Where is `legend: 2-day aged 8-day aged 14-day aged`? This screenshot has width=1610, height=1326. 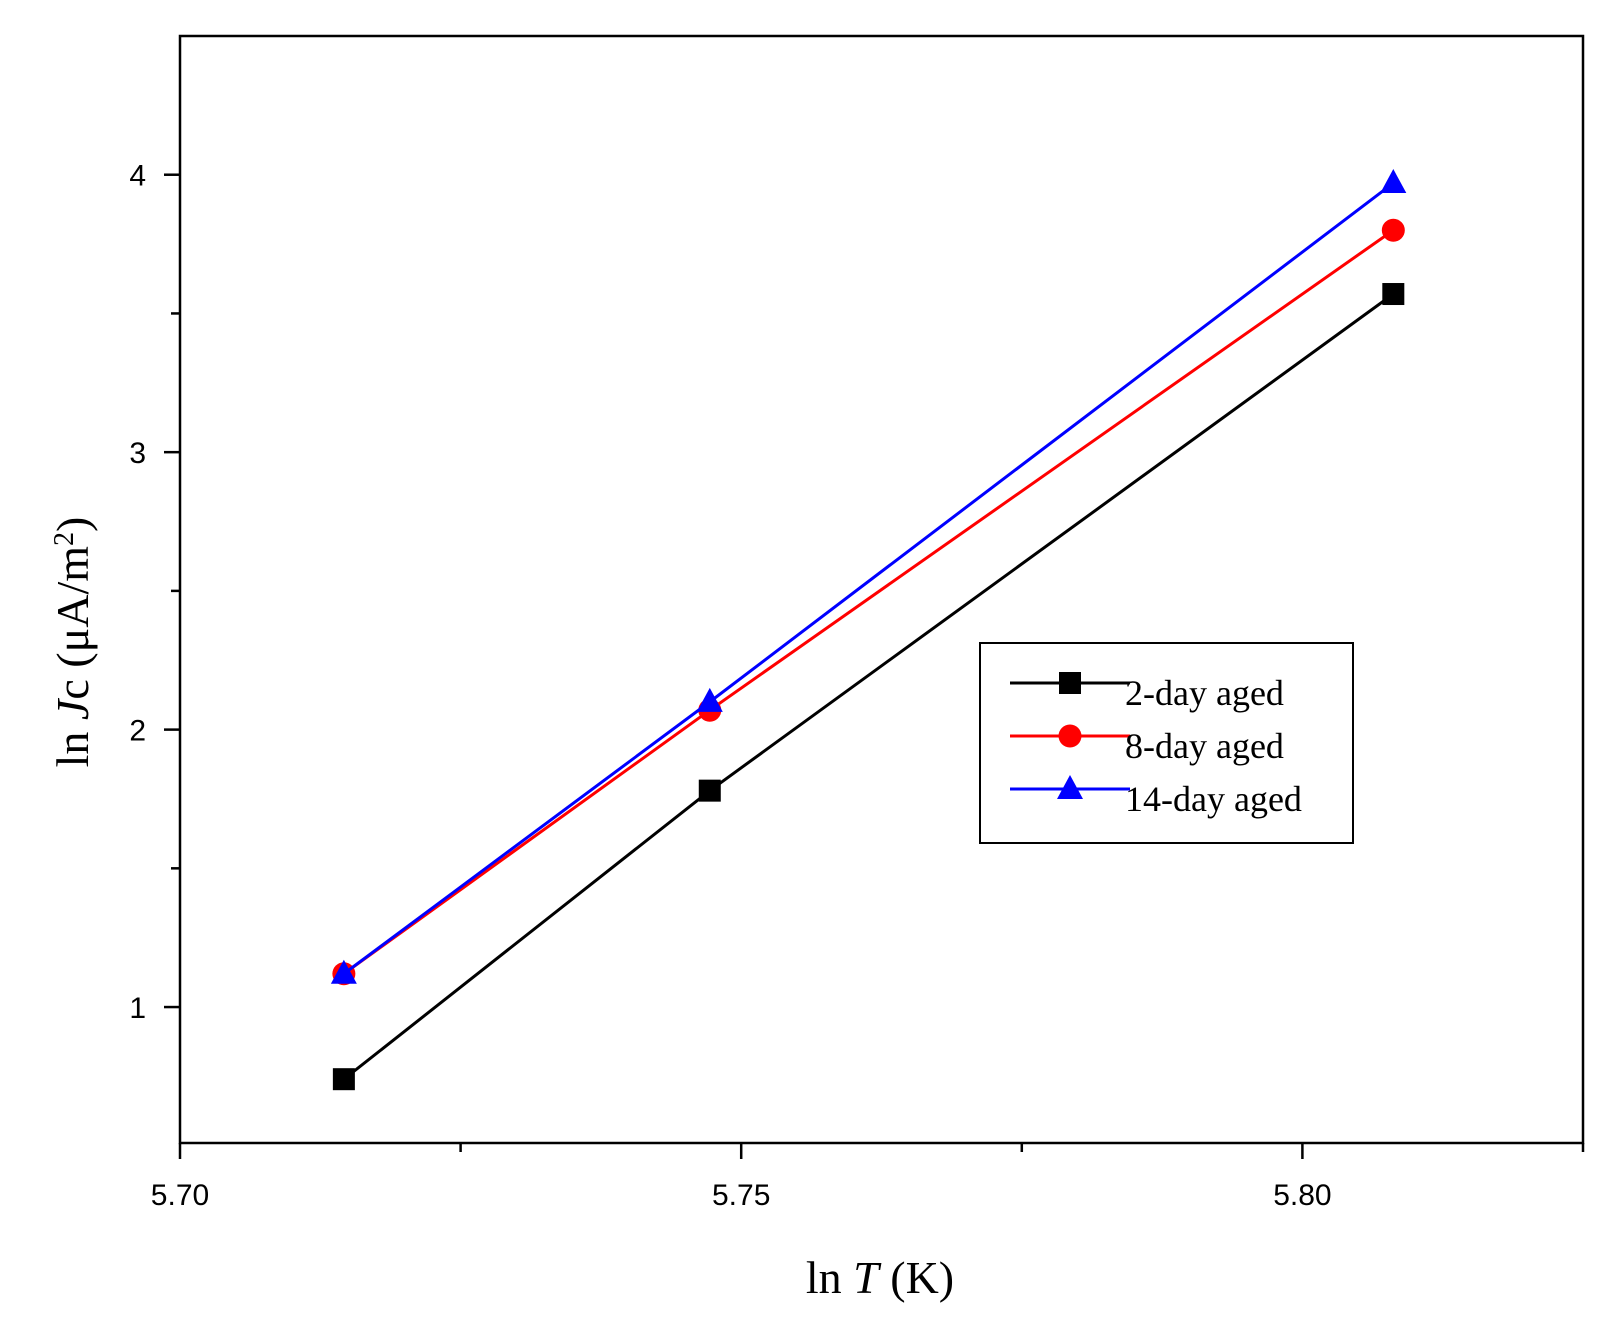 legend: 2-day aged 8-day aged 14-day aged is located at coordinates (1166, 743).